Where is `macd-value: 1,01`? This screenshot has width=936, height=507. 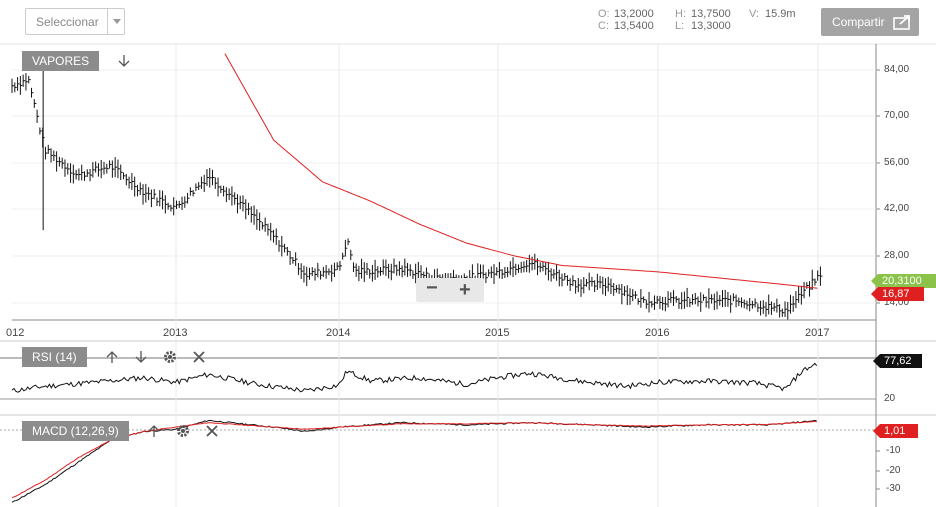
macd-value: 1,01 is located at coordinates (895, 431).